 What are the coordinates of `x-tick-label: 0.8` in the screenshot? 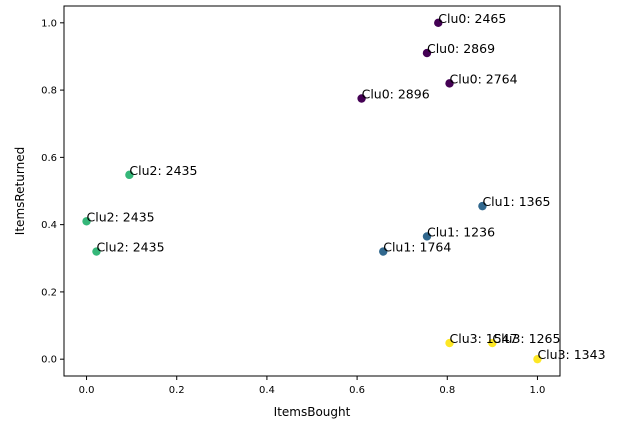 It's located at (447, 390).